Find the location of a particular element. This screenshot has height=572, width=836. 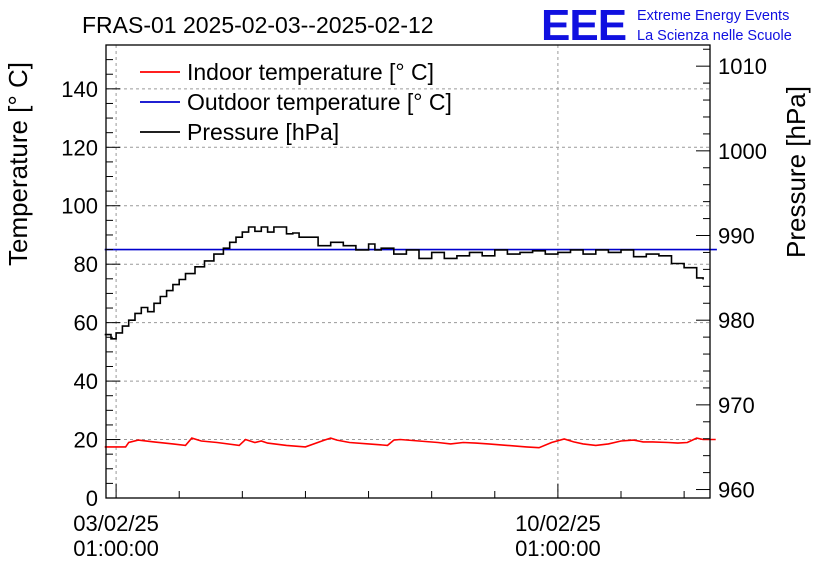

left-tick-label: 140 is located at coordinates (79, 89).